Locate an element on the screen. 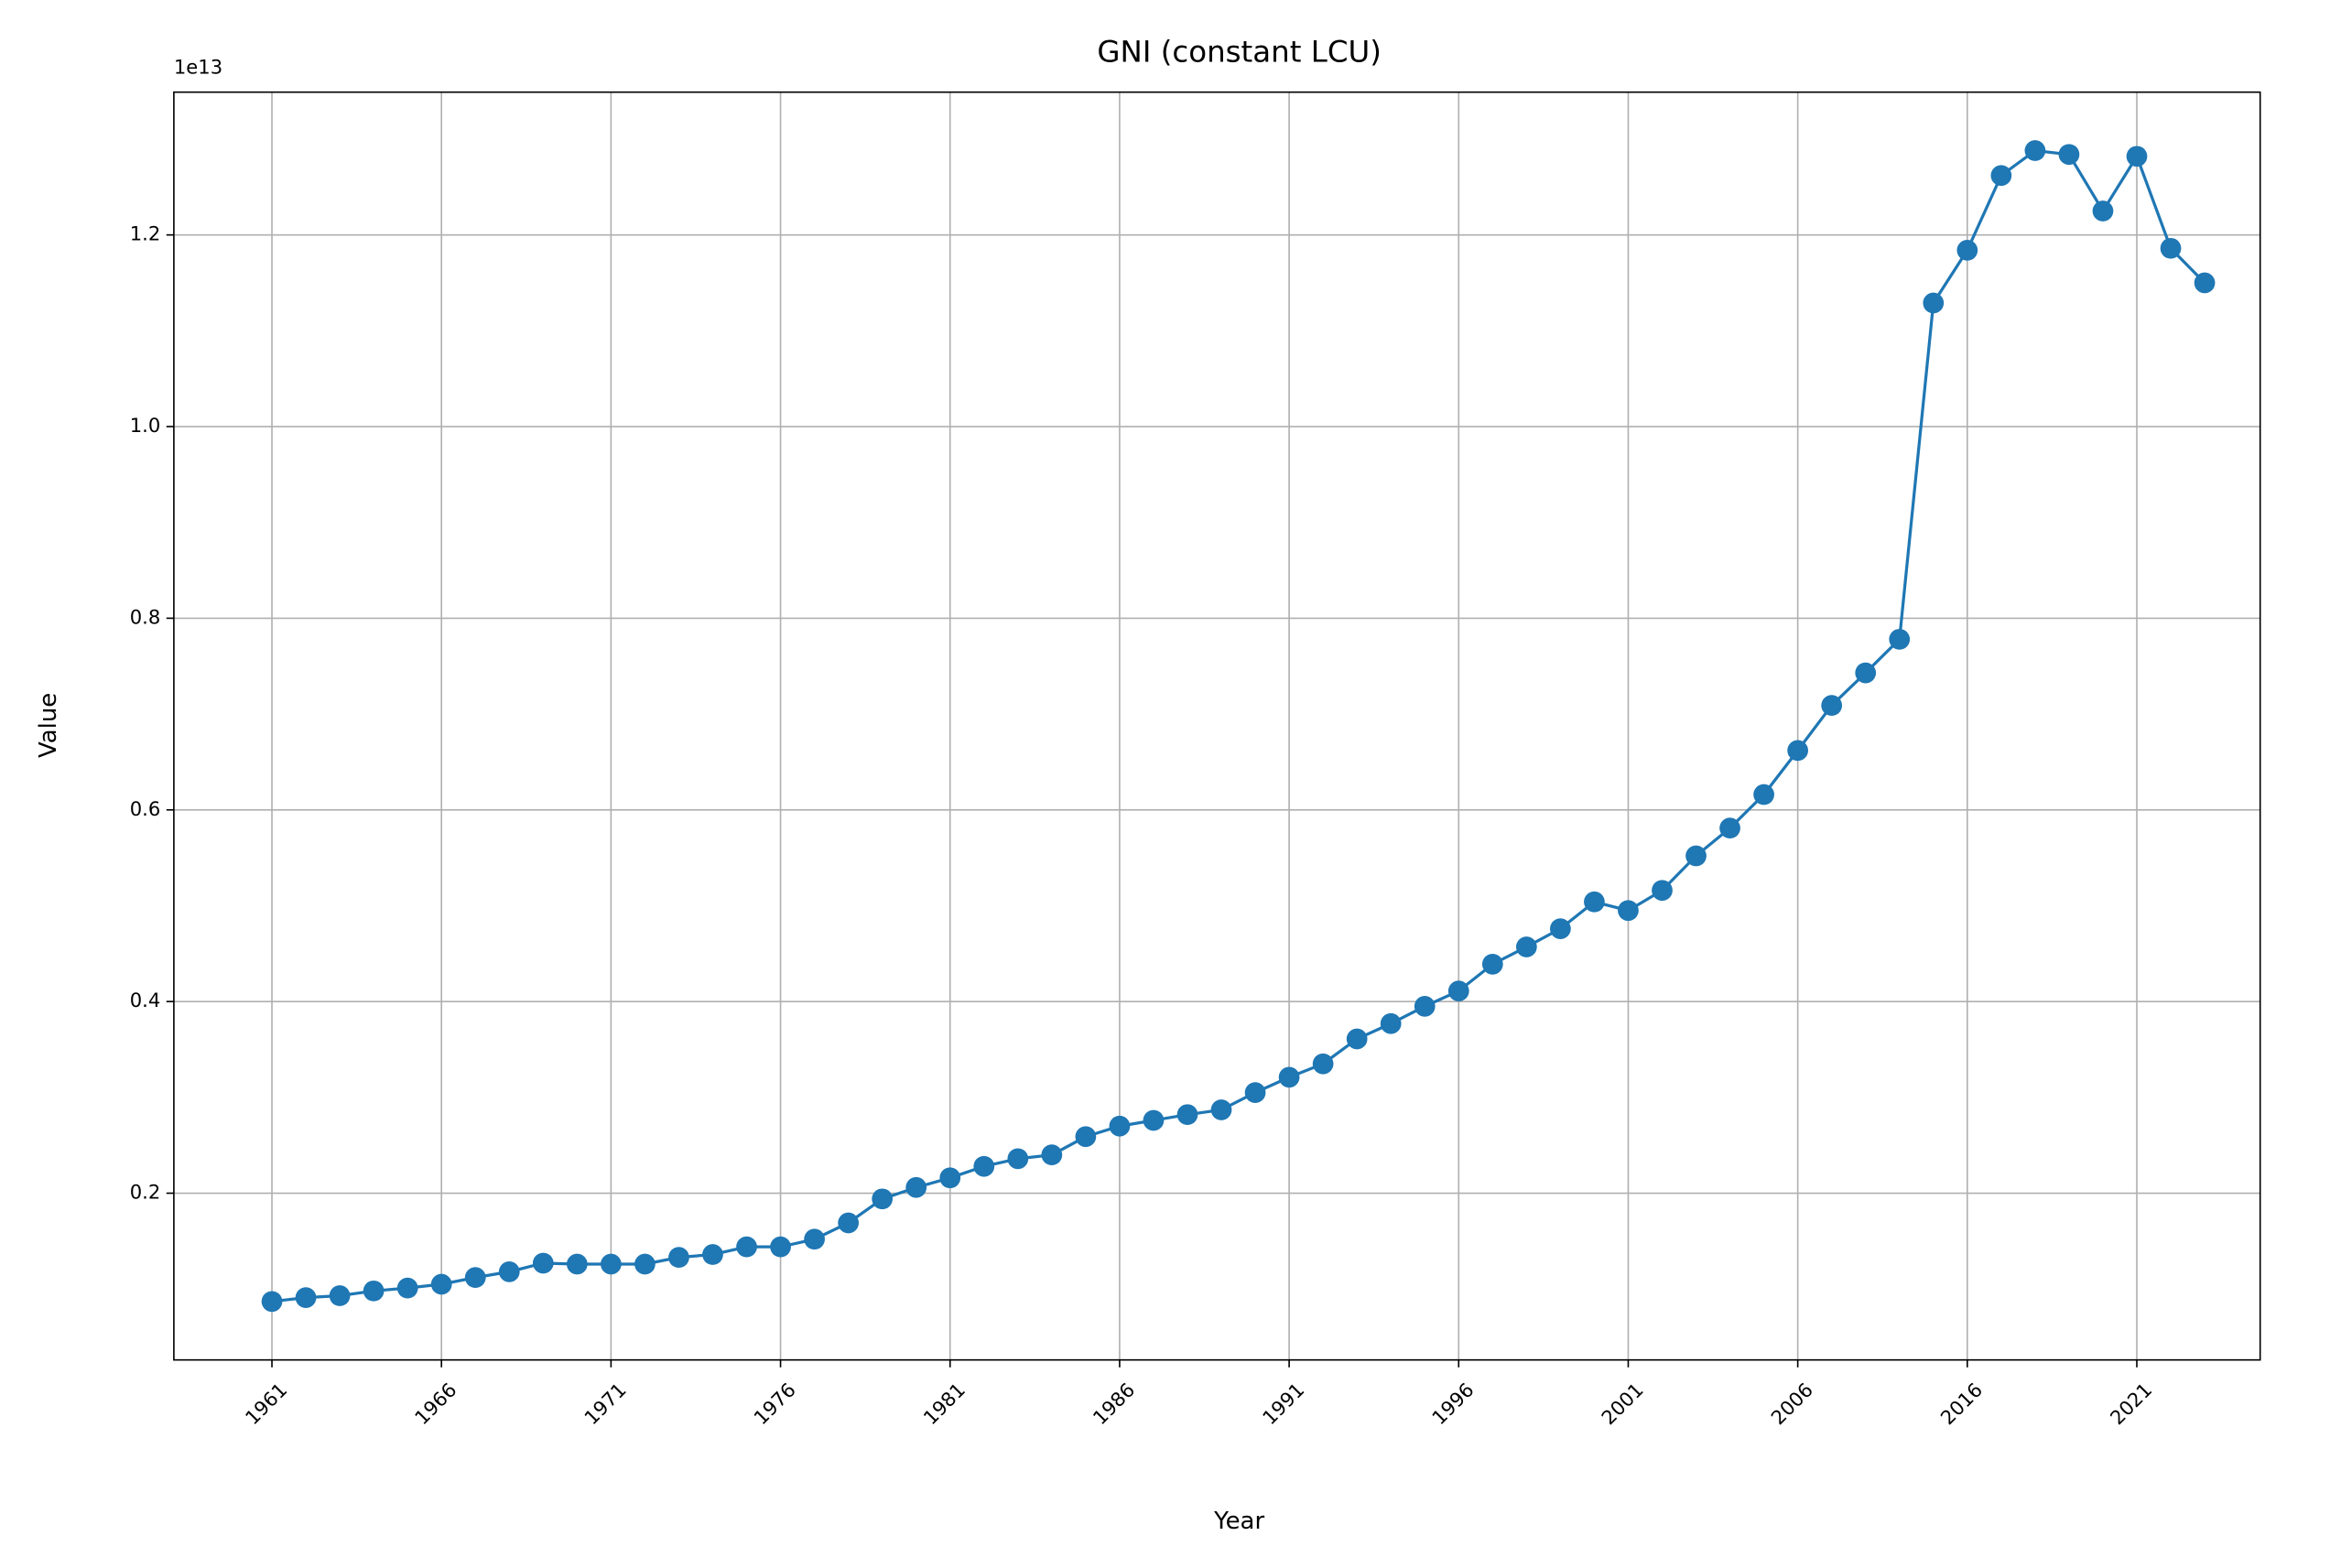 Image resolution: width=2330 pixels, height=1568 pixels. chart-title: GNI (constant LCU) is located at coordinates (1239, 51).